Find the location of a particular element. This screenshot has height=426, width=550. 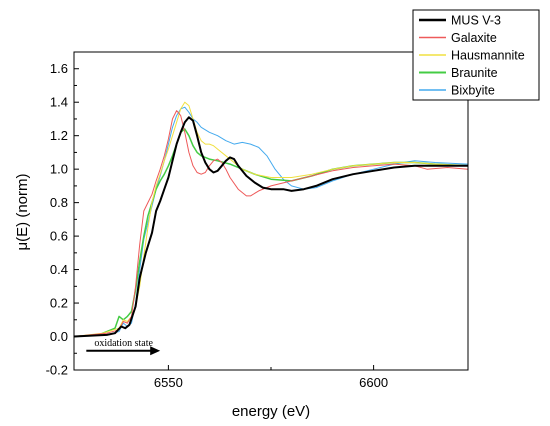

y-tick-label: 1.6 is located at coordinates (59, 68).